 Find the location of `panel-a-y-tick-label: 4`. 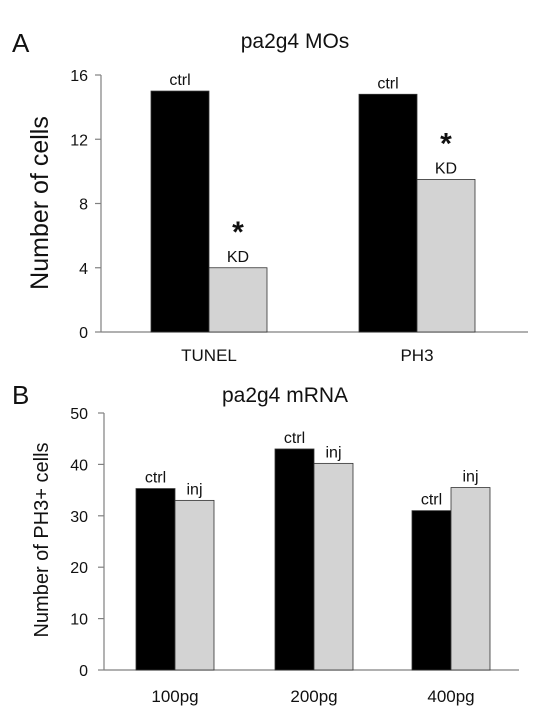

panel-a-y-tick-label: 4 is located at coordinates (83, 269).